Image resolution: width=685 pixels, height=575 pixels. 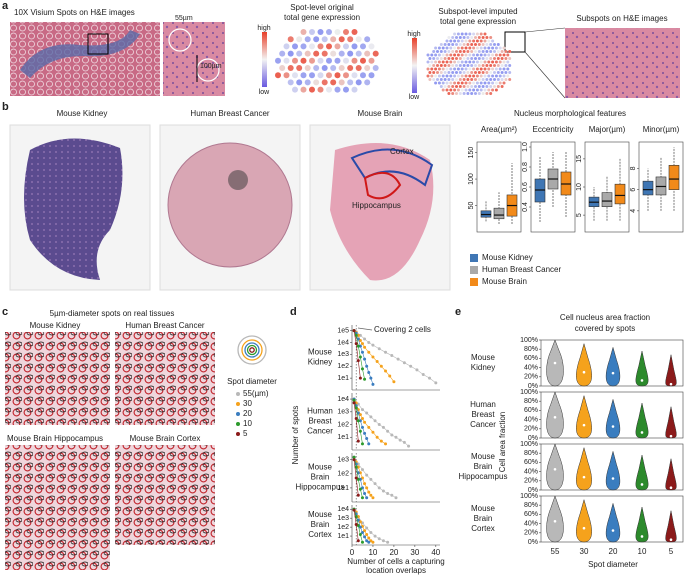 What do you see at coordinates (633, 190) in the screenshot?
I see `y-tick-label: 6` at bounding box center [633, 190].